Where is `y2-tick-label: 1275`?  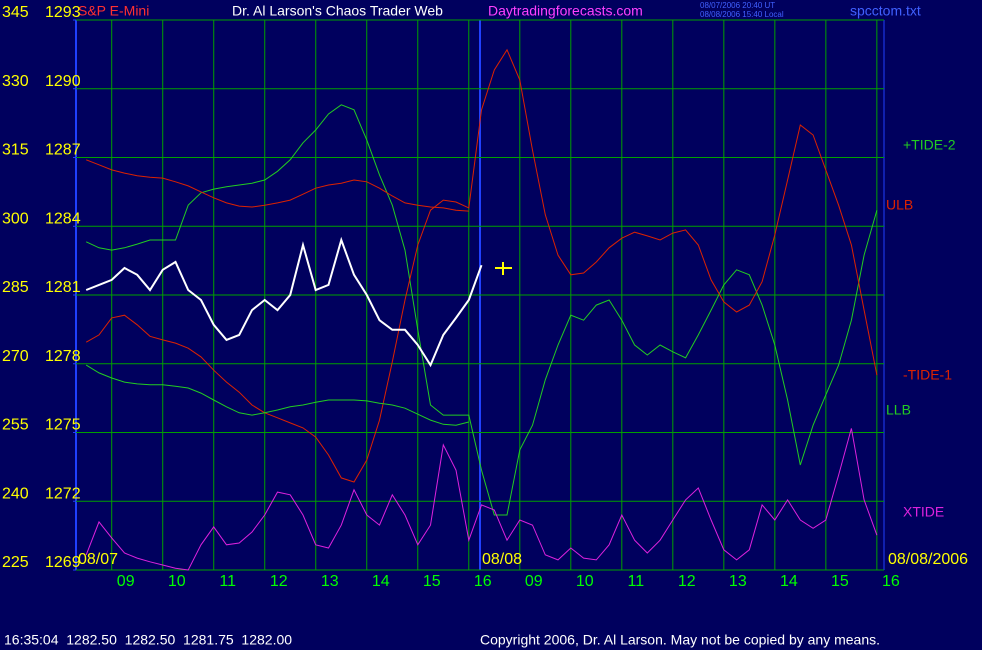 y2-tick-label: 1275 is located at coordinates (63, 425).